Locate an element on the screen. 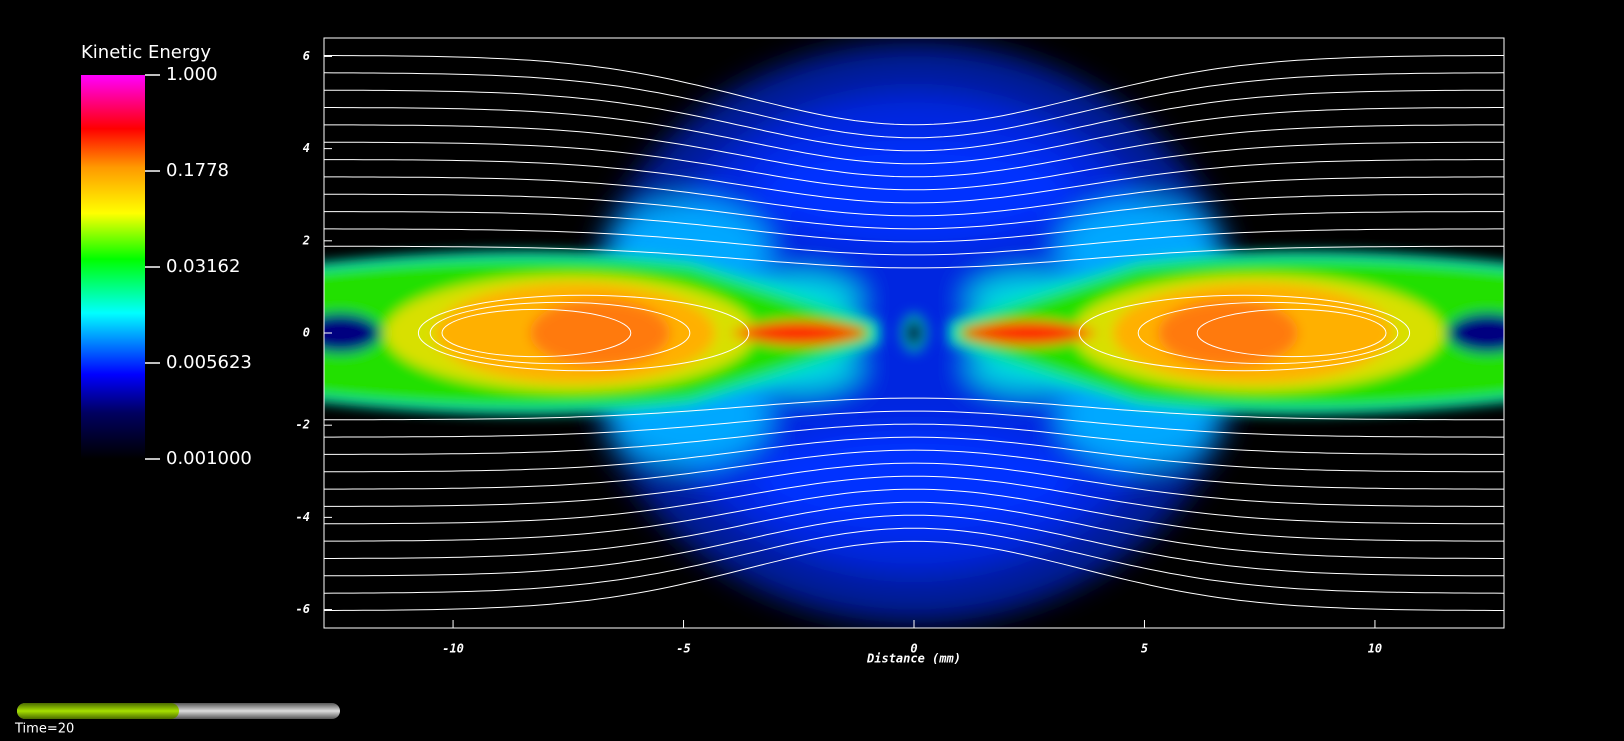  time-label: Time=20 is located at coordinates (44, 729).